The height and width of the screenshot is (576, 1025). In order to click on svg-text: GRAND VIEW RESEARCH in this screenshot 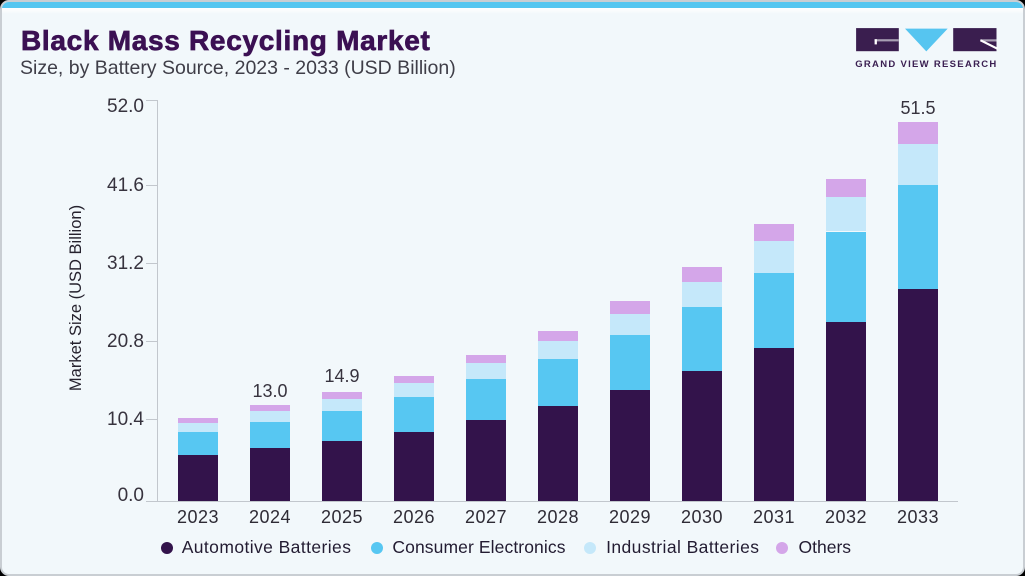, I will do `click(926, 64)`.